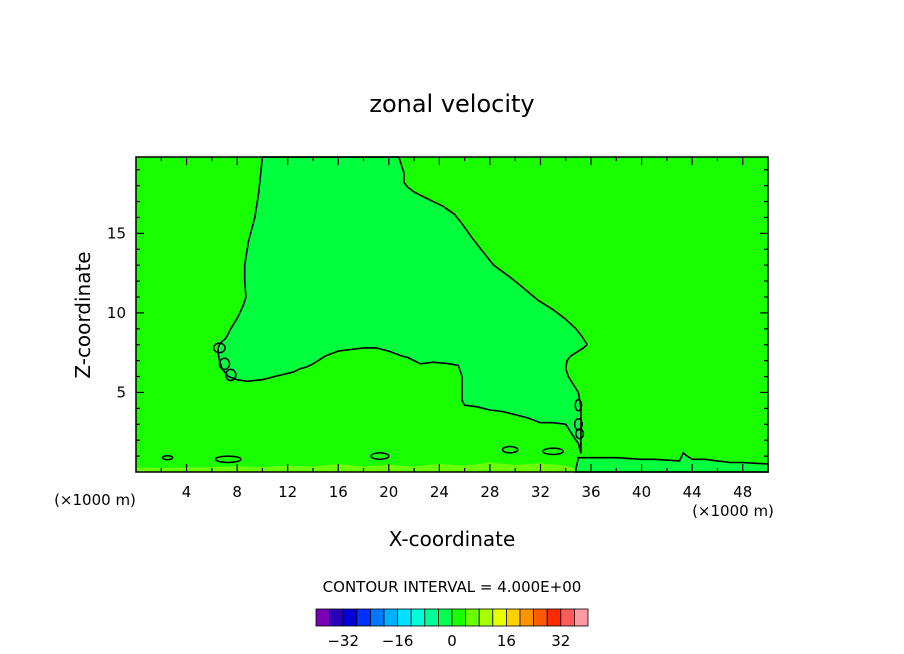  Describe the element at coordinates (121, 392) in the screenshot. I see `y-tick-label: 5` at that location.